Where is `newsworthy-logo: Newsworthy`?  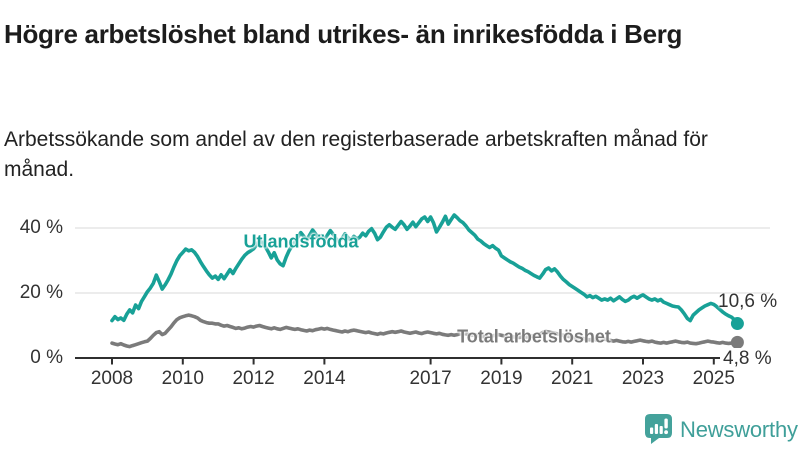
newsworthy-logo: Newsworthy is located at coordinates (721, 429).